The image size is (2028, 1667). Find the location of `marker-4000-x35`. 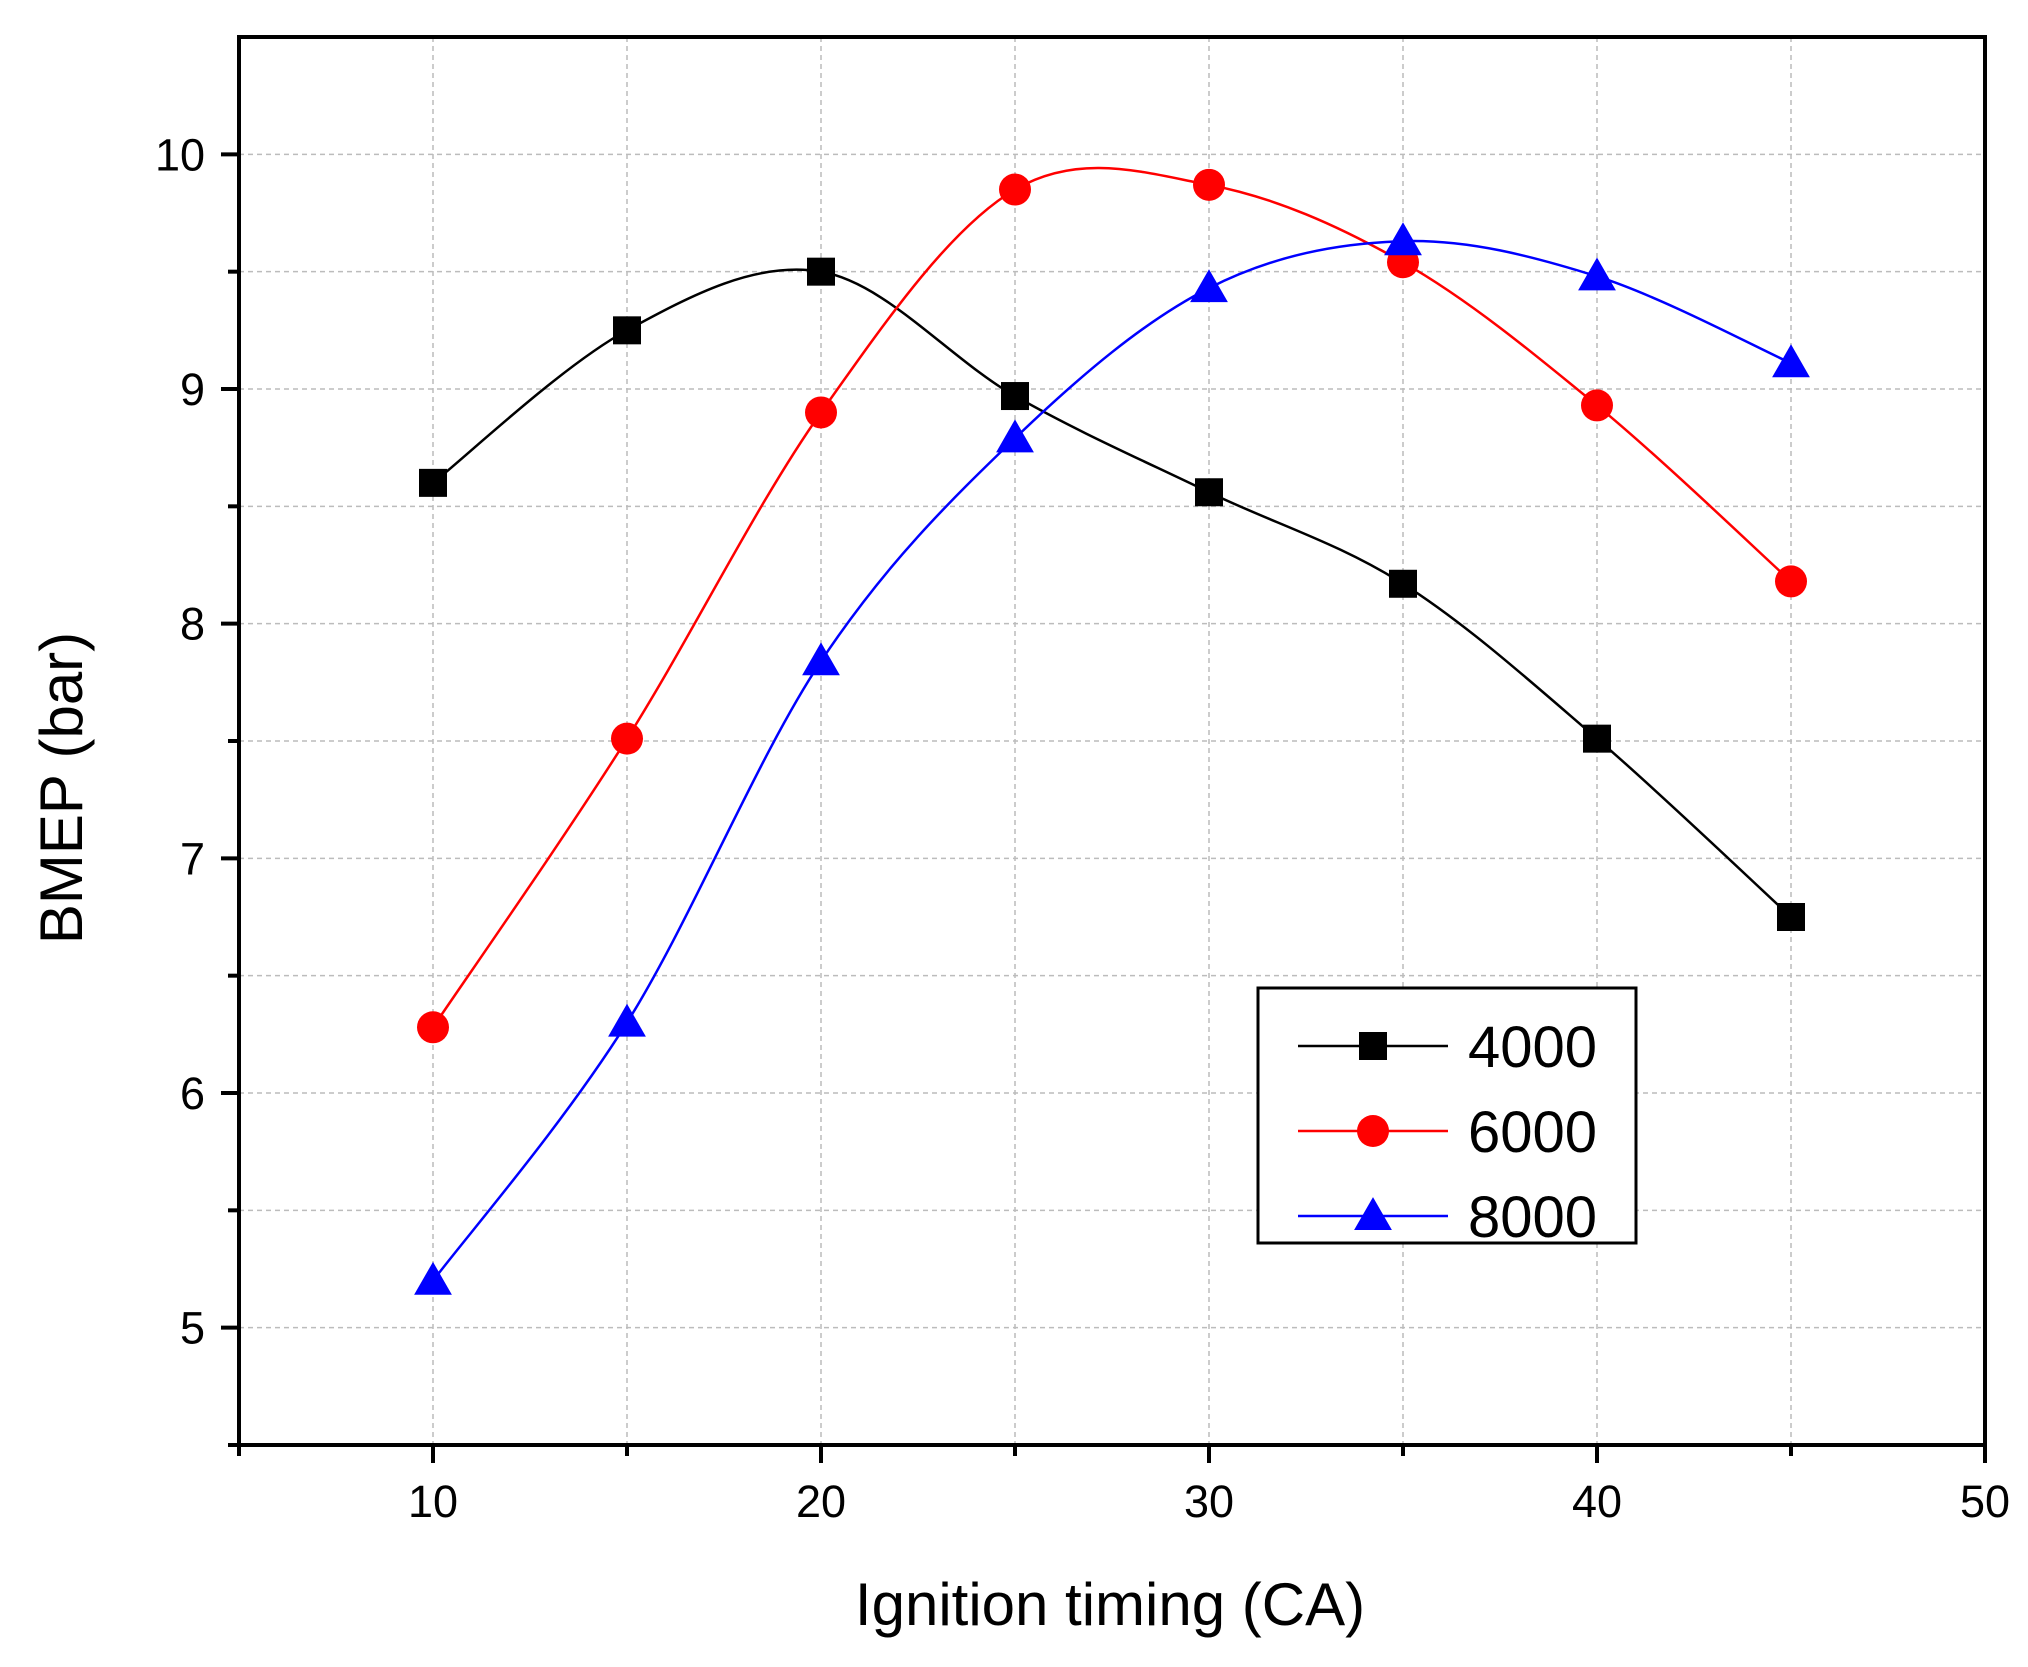

marker-4000-x35 is located at coordinates (1403, 583).